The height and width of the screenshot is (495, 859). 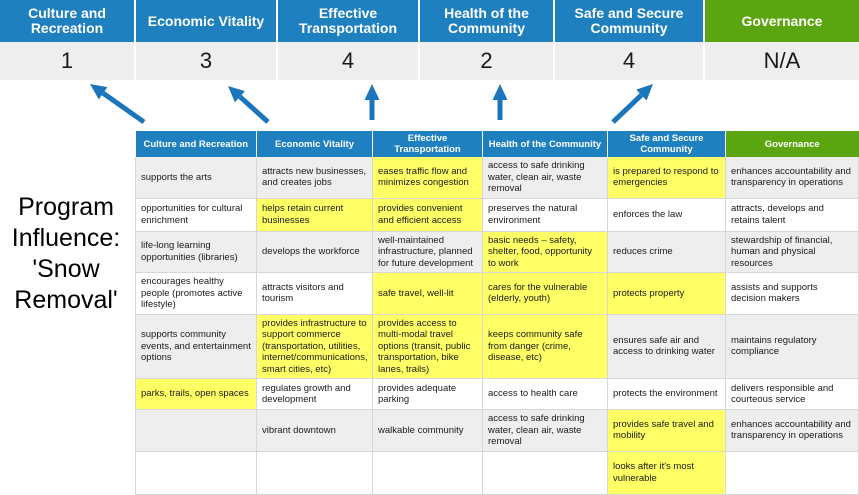 I want to click on matrix-cell: provides adequate parking, so click(x=427, y=394).